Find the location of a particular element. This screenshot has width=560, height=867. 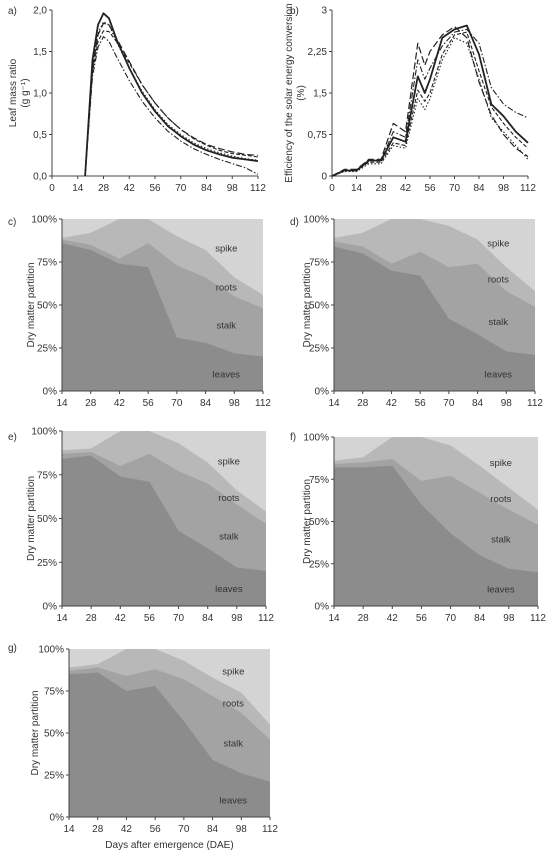

series-line-long-dash is located at coordinates (430, 101).